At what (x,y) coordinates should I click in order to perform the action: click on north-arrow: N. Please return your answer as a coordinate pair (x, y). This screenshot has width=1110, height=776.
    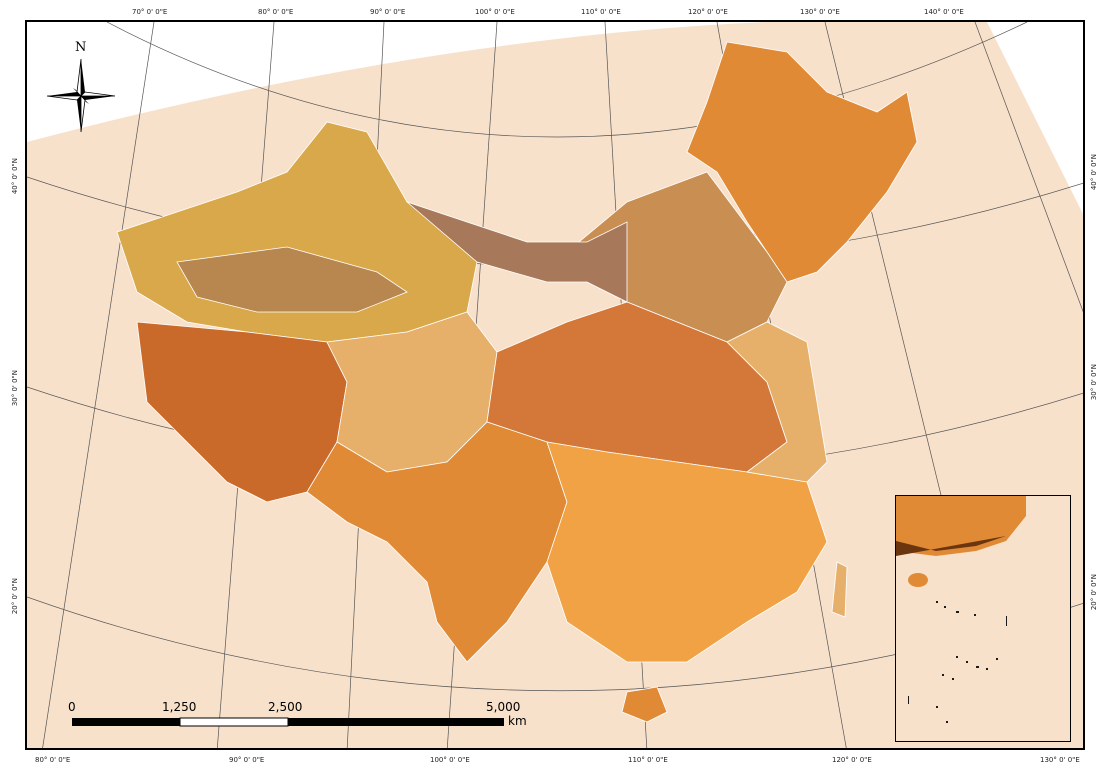
    Looking at the image, I should click on (81, 86).